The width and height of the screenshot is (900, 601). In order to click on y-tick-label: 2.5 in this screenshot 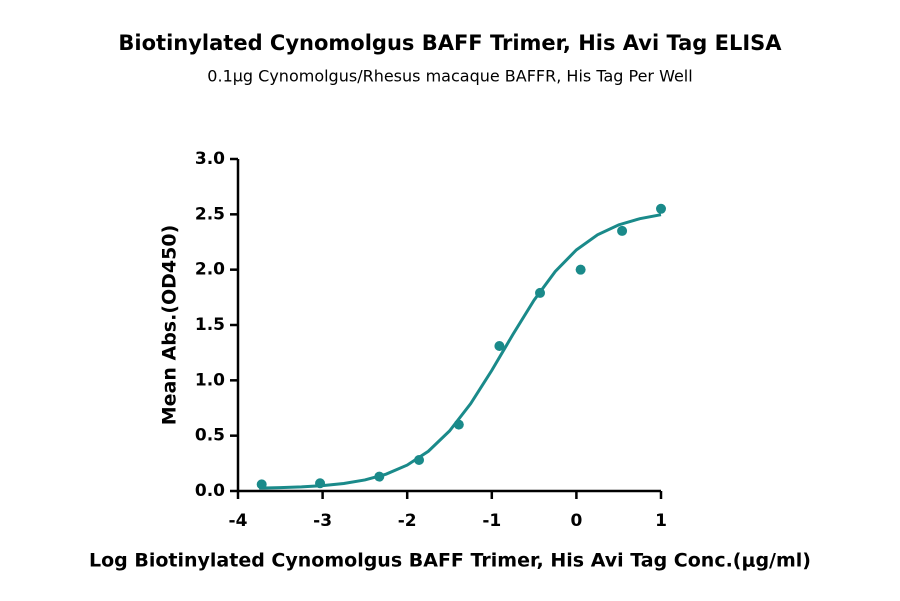, I will do `click(210, 214)`.